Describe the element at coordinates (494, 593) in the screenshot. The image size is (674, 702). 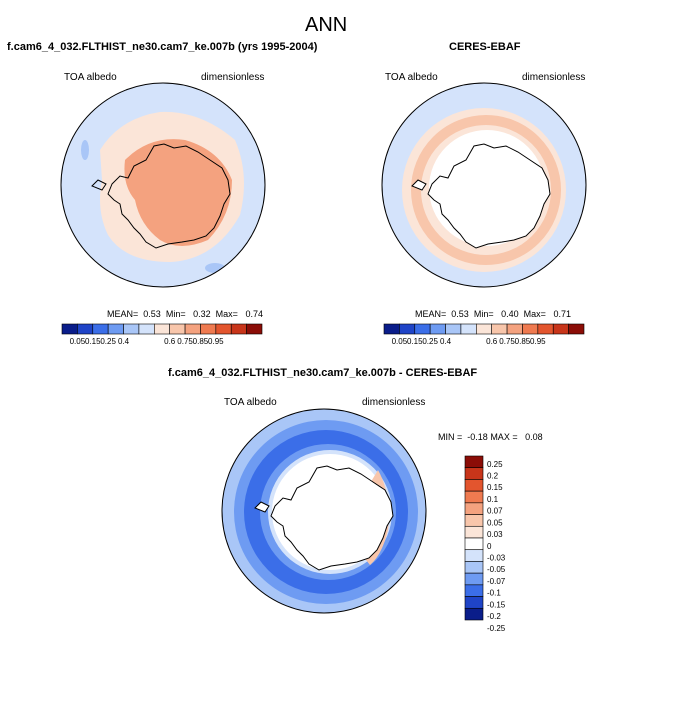
I see `panel3-colorbar-tick-label: -0.1` at that location.